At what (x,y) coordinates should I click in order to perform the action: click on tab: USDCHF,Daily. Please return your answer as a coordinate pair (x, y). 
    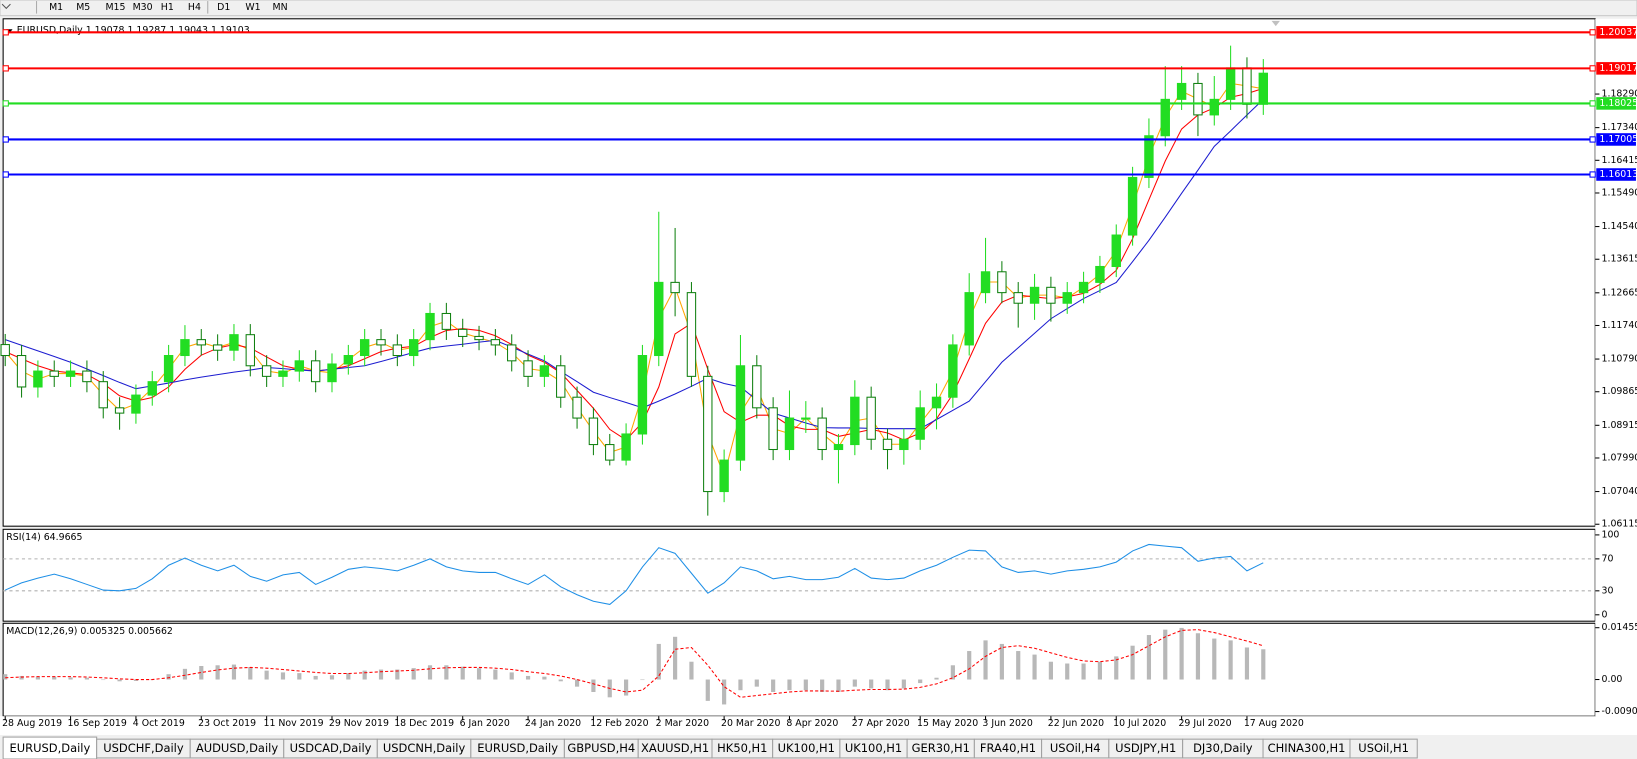
    Looking at the image, I should click on (143, 748).